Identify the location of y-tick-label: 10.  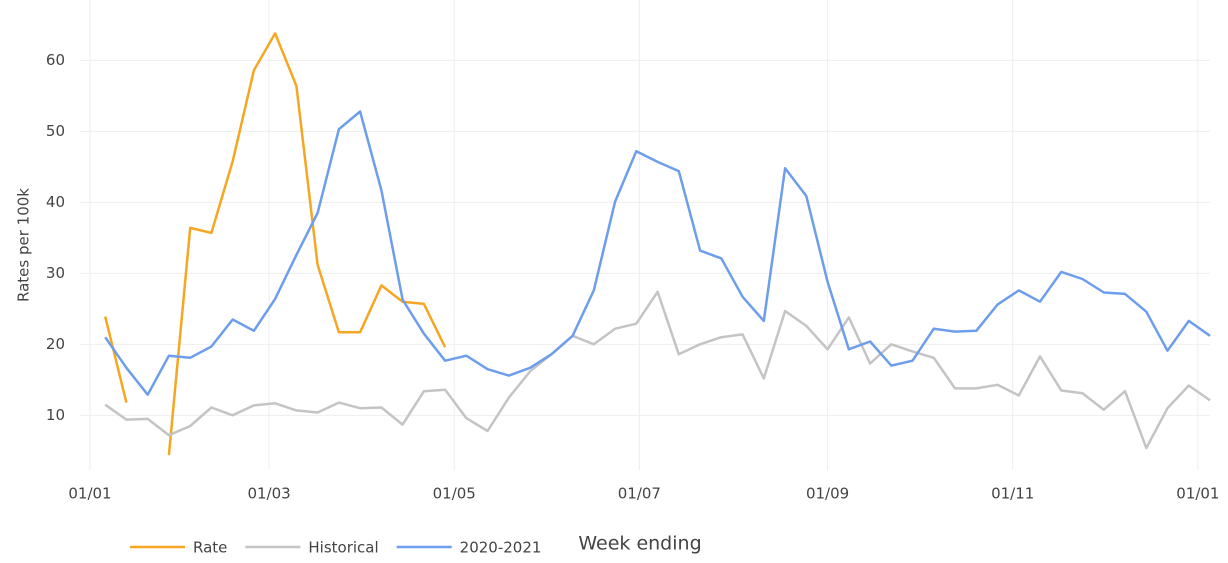
(55, 415).